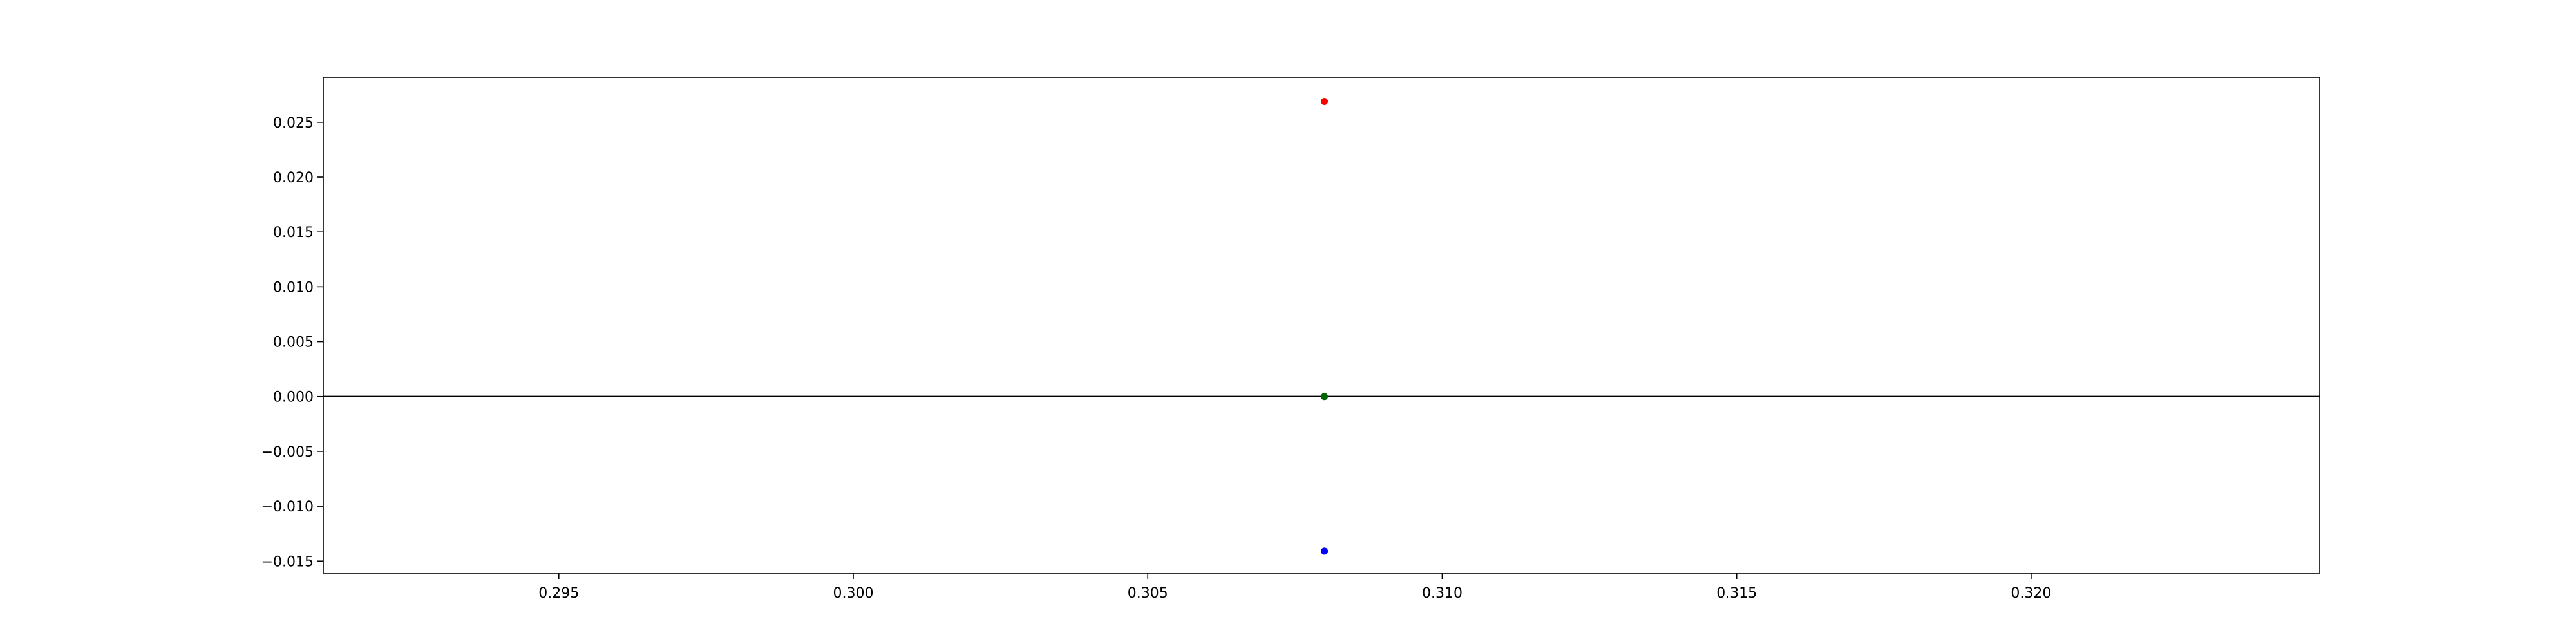 The width and height of the screenshot is (2576, 644). I want to click on x-tick-label: 0.310, so click(1442, 593).